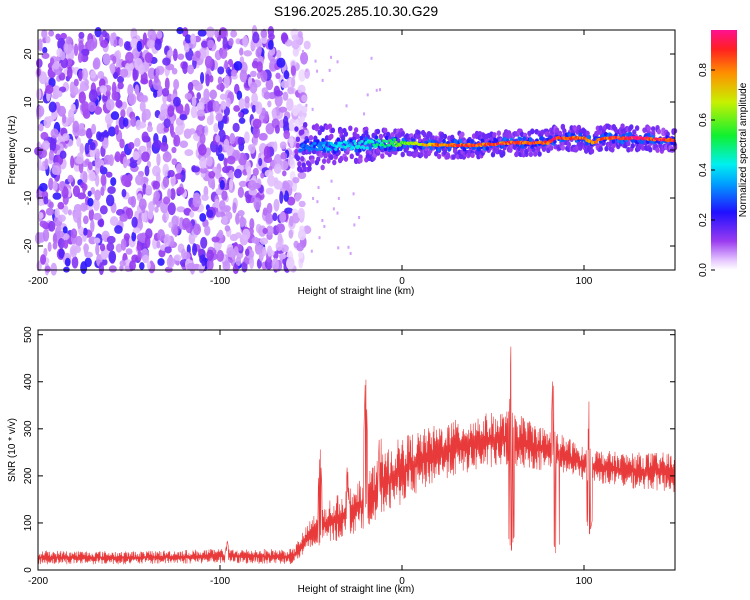 The width and height of the screenshot is (750, 600). Describe the element at coordinates (743, 149) in the screenshot. I see `colorbar-label: Normalized spectral amplitude` at that location.